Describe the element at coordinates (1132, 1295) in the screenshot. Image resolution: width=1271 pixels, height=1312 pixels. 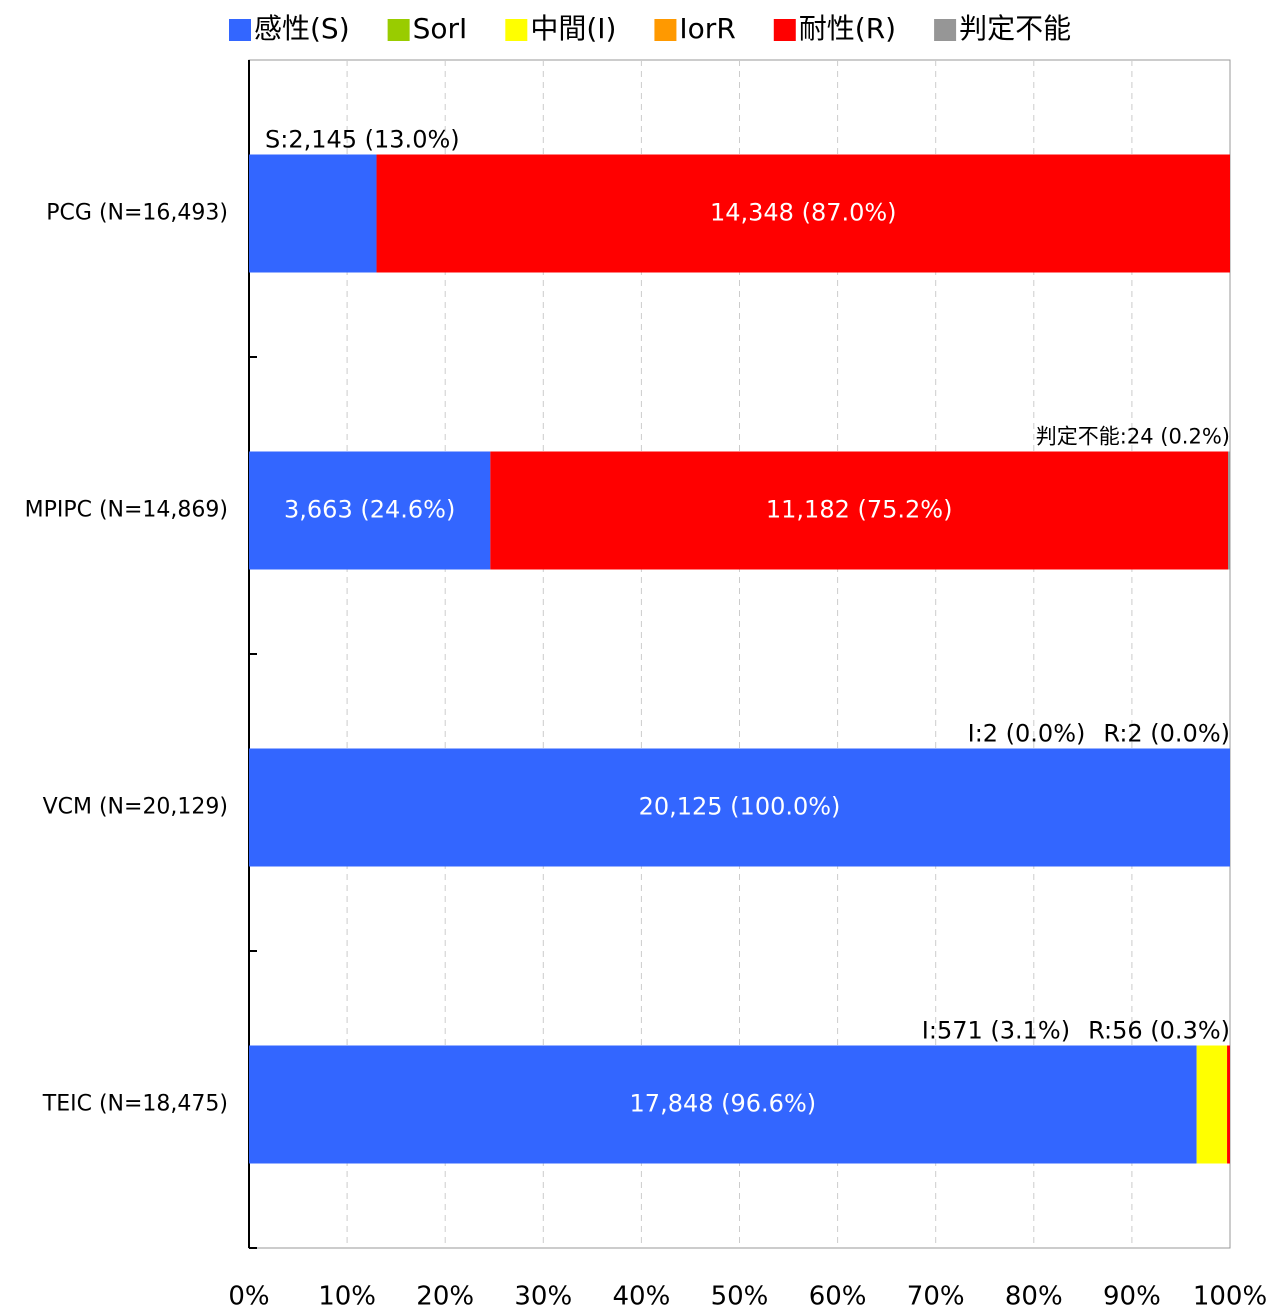
I see `x-tick-label: 90%` at that location.